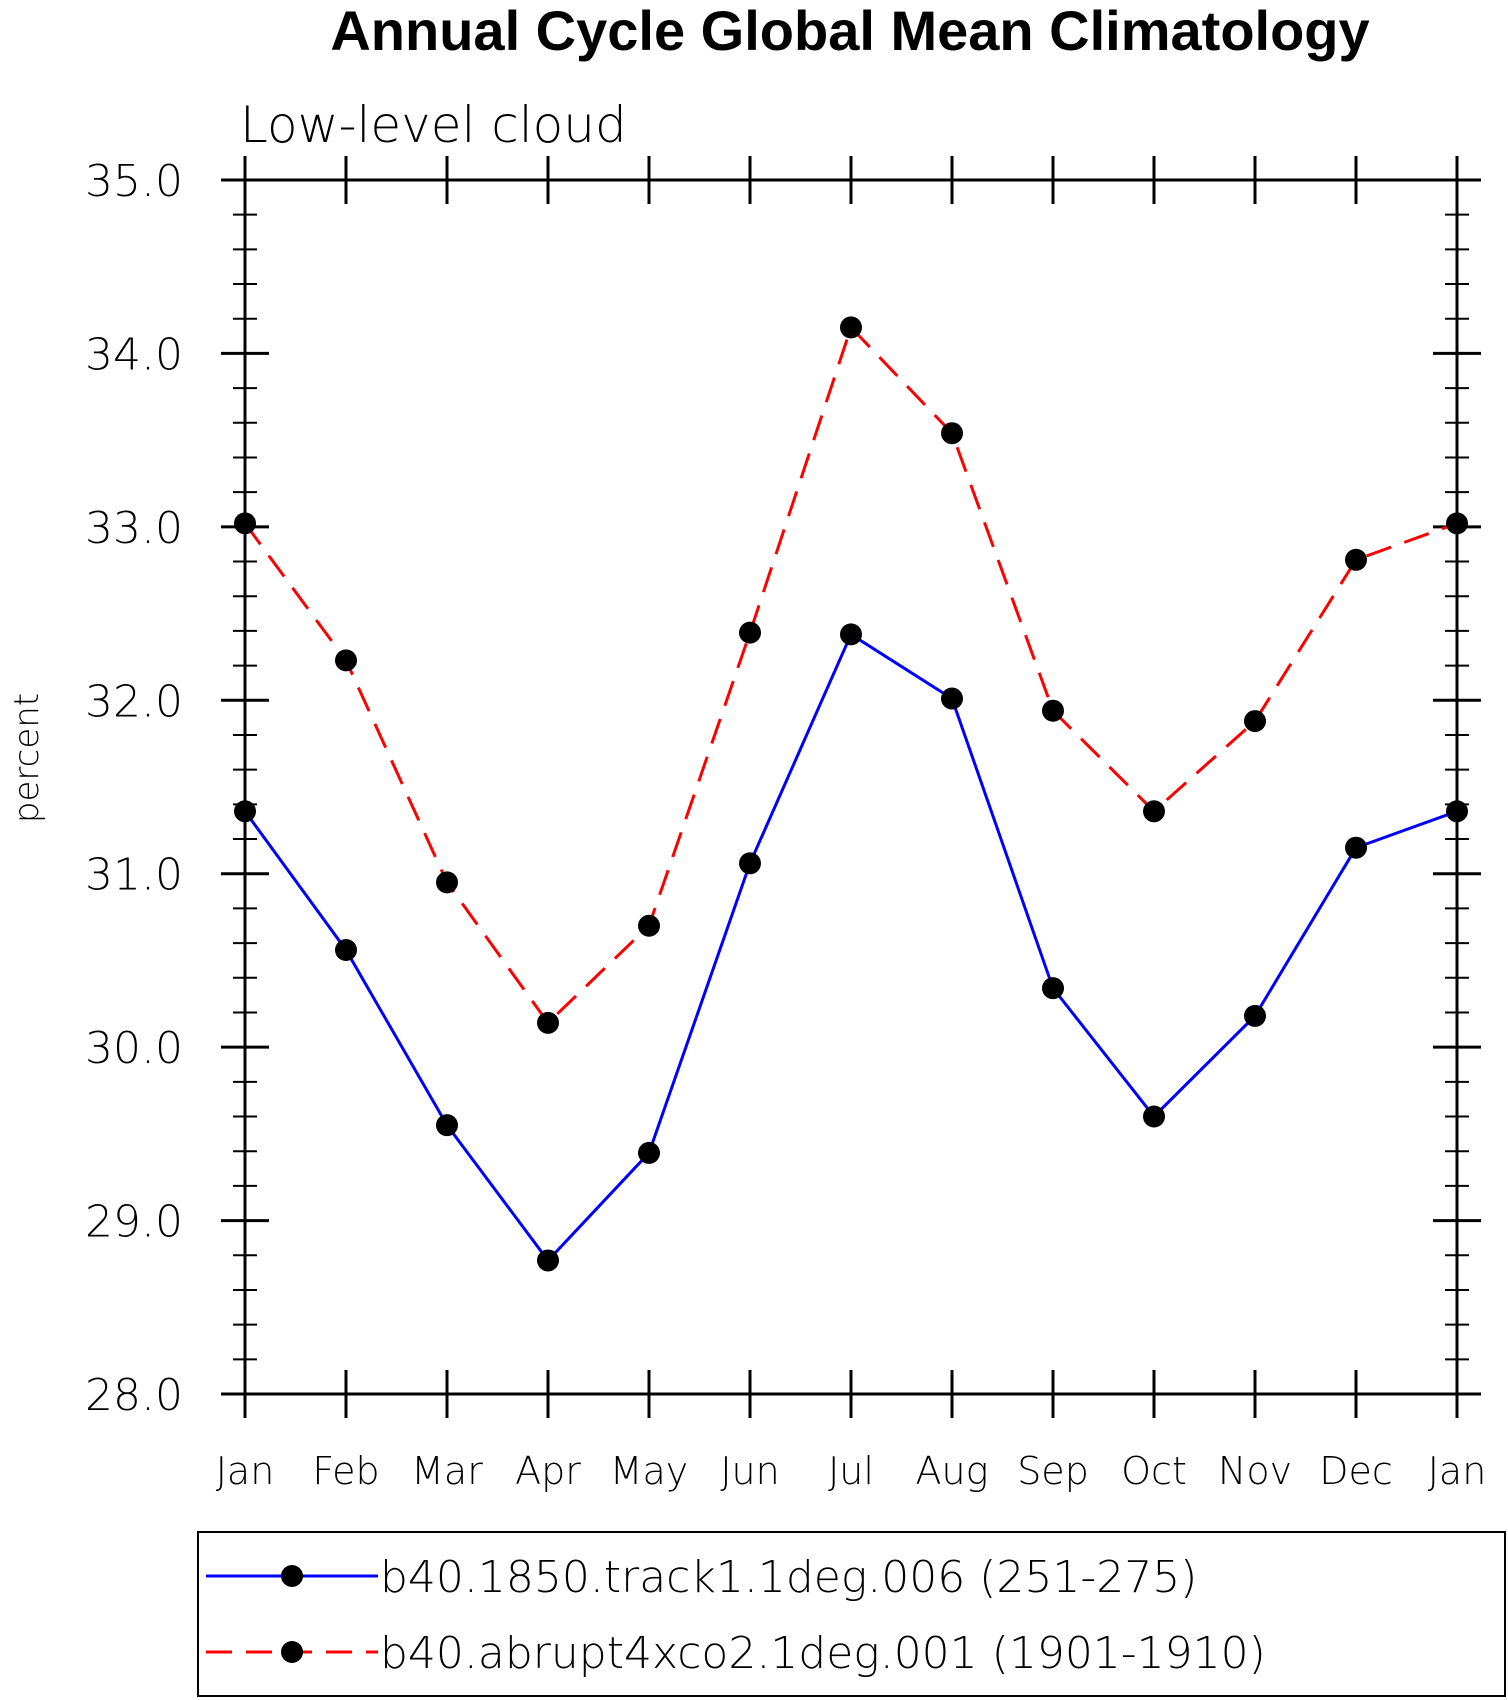 The height and width of the screenshot is (1700, 1508). I want to click on y-tick-label: 32.0, so click(134, 701).